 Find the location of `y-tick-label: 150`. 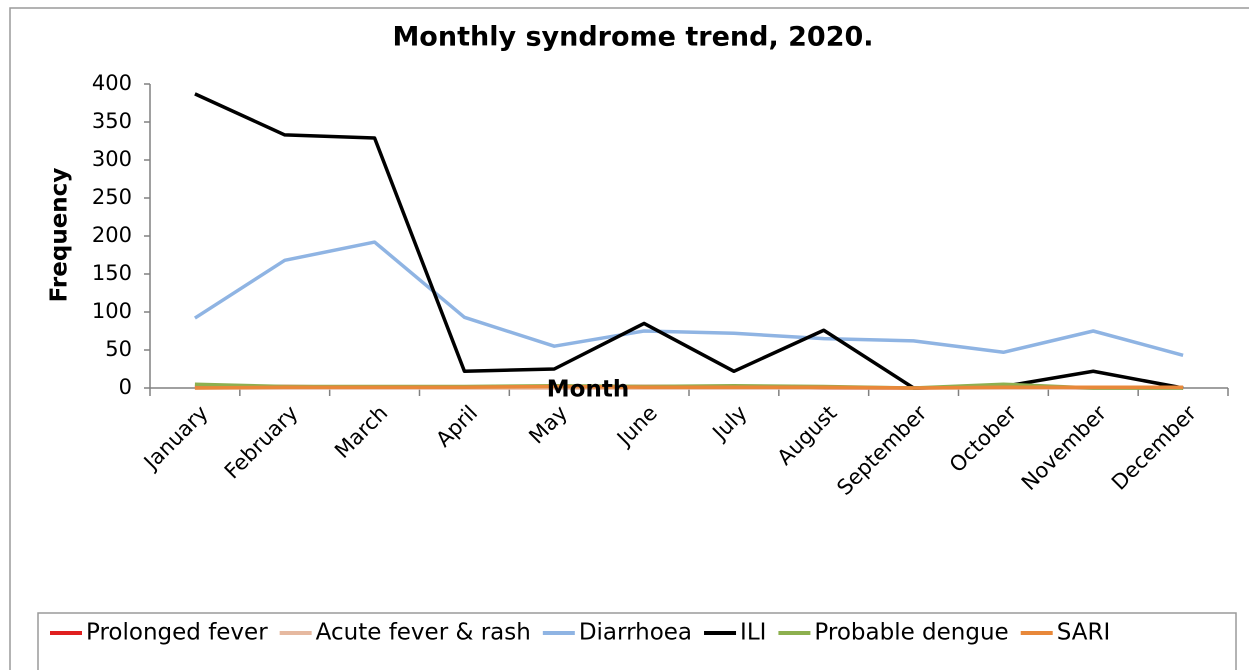

y-tick-label: 150 is located at coordinates (112, 273).